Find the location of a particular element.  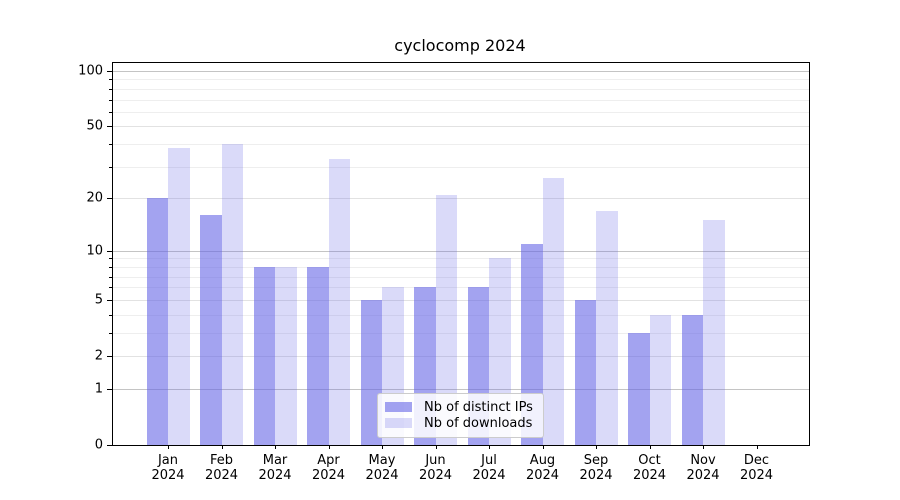

y-tick-label-10: 10 is located at coordinates (94, 251).